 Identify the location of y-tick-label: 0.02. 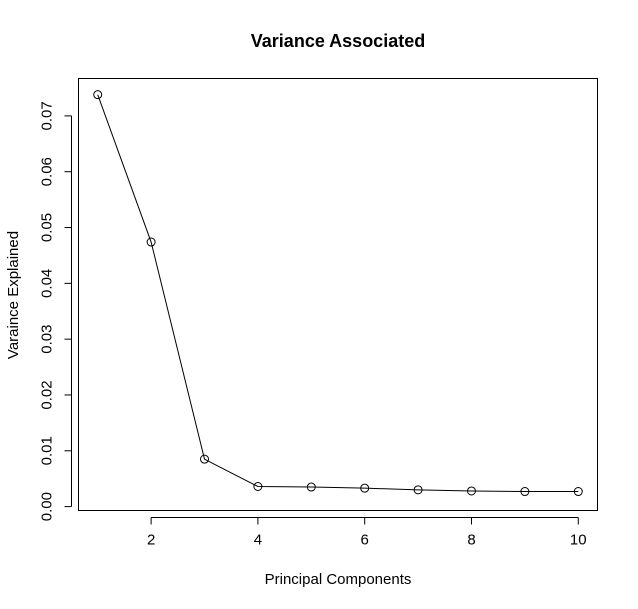
(47, 394).